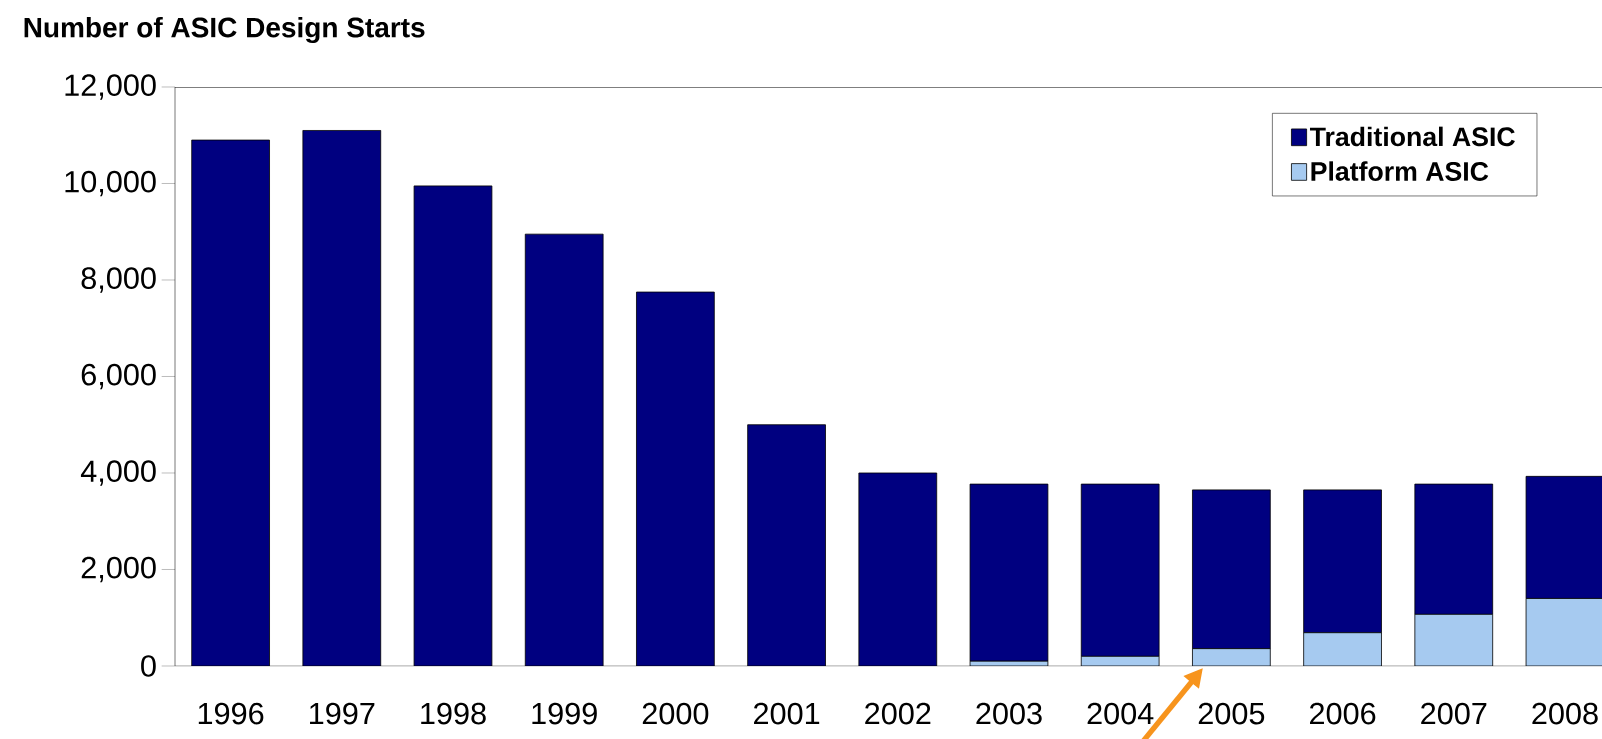 Image resolution: width=1602 pixels, height=739 pixels. What do you see at coordinates (1009, 713) in the screenshot?
I see `x-tick-label: 2003` at bounding box center [1009, 713].